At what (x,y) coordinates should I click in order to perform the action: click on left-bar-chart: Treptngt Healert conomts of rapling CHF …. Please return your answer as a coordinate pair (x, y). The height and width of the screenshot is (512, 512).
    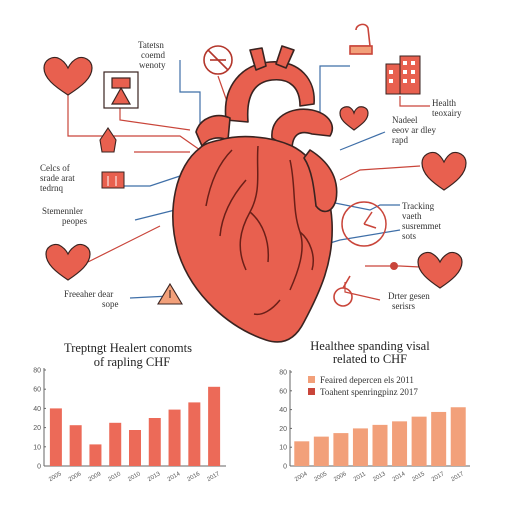
    Looking at the image, I should click on (129, 412).